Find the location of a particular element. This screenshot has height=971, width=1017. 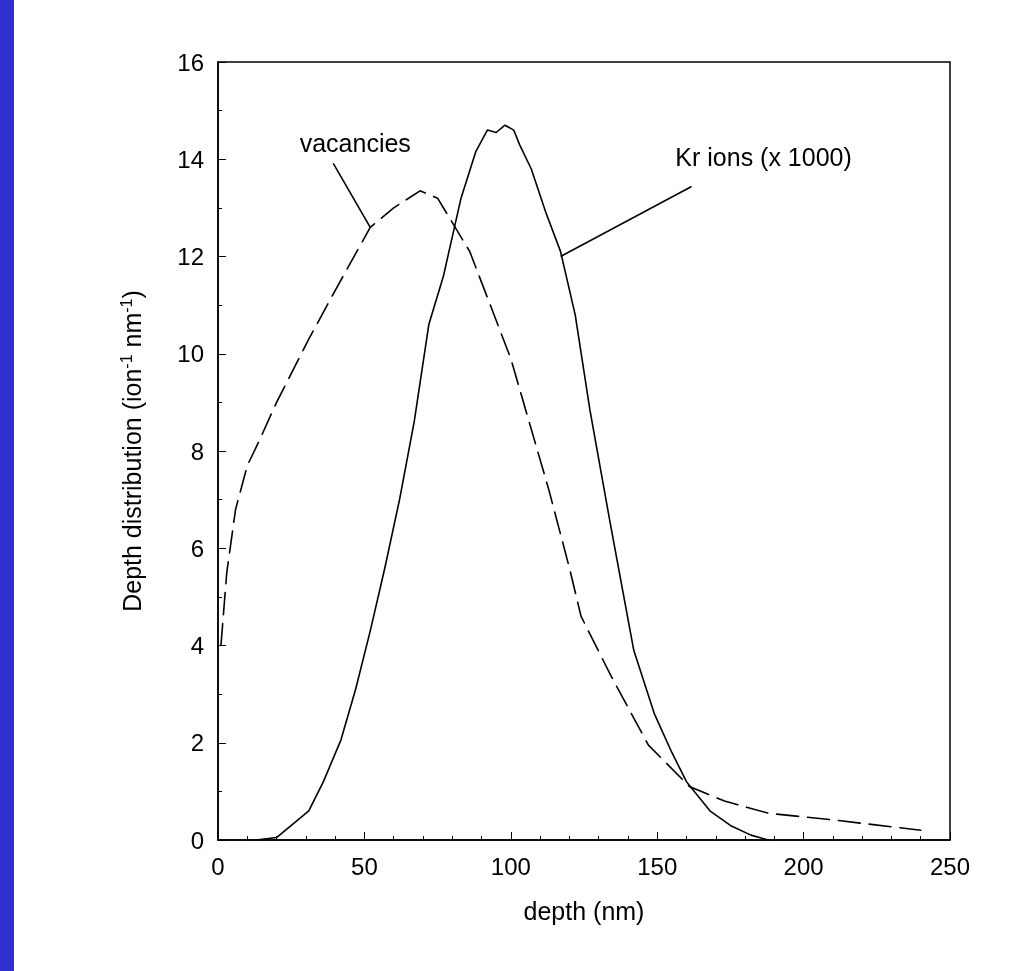

x-tick-label: 0 is located at coordinates (218, 866).